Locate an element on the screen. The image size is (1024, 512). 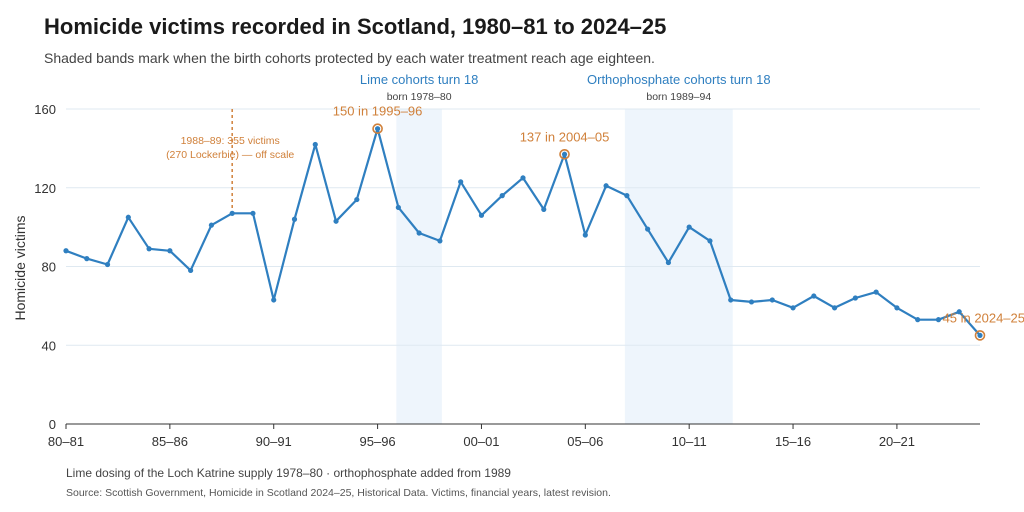
y-tick-label: 0 is located at coordinates (52, 424).